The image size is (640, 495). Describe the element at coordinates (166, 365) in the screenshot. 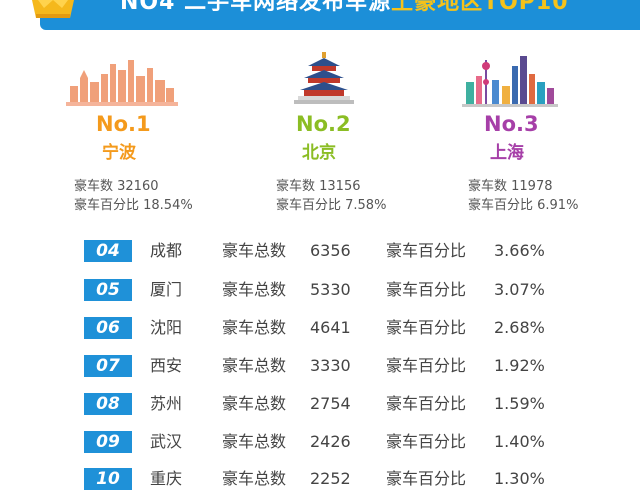

I see `row-city: 西安` at that location.